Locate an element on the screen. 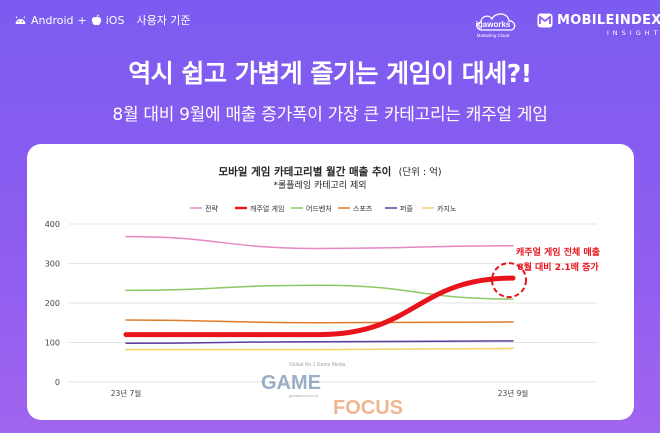 This screenshot has width=660, height=433. android-icon is located at coordinates (20, 20).